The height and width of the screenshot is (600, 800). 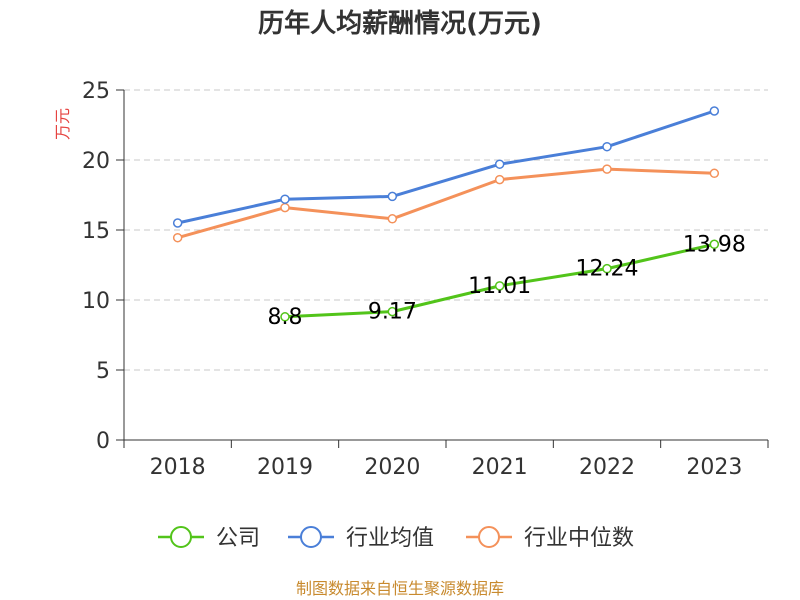 I want to click on legend: 公司 行业均值 行业中位数, so click(x=396, y=538).